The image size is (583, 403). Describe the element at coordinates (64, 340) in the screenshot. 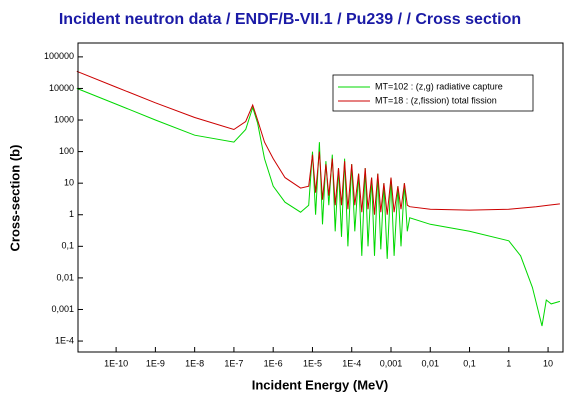

I see `y-tick-label: 1E-4` at that location.